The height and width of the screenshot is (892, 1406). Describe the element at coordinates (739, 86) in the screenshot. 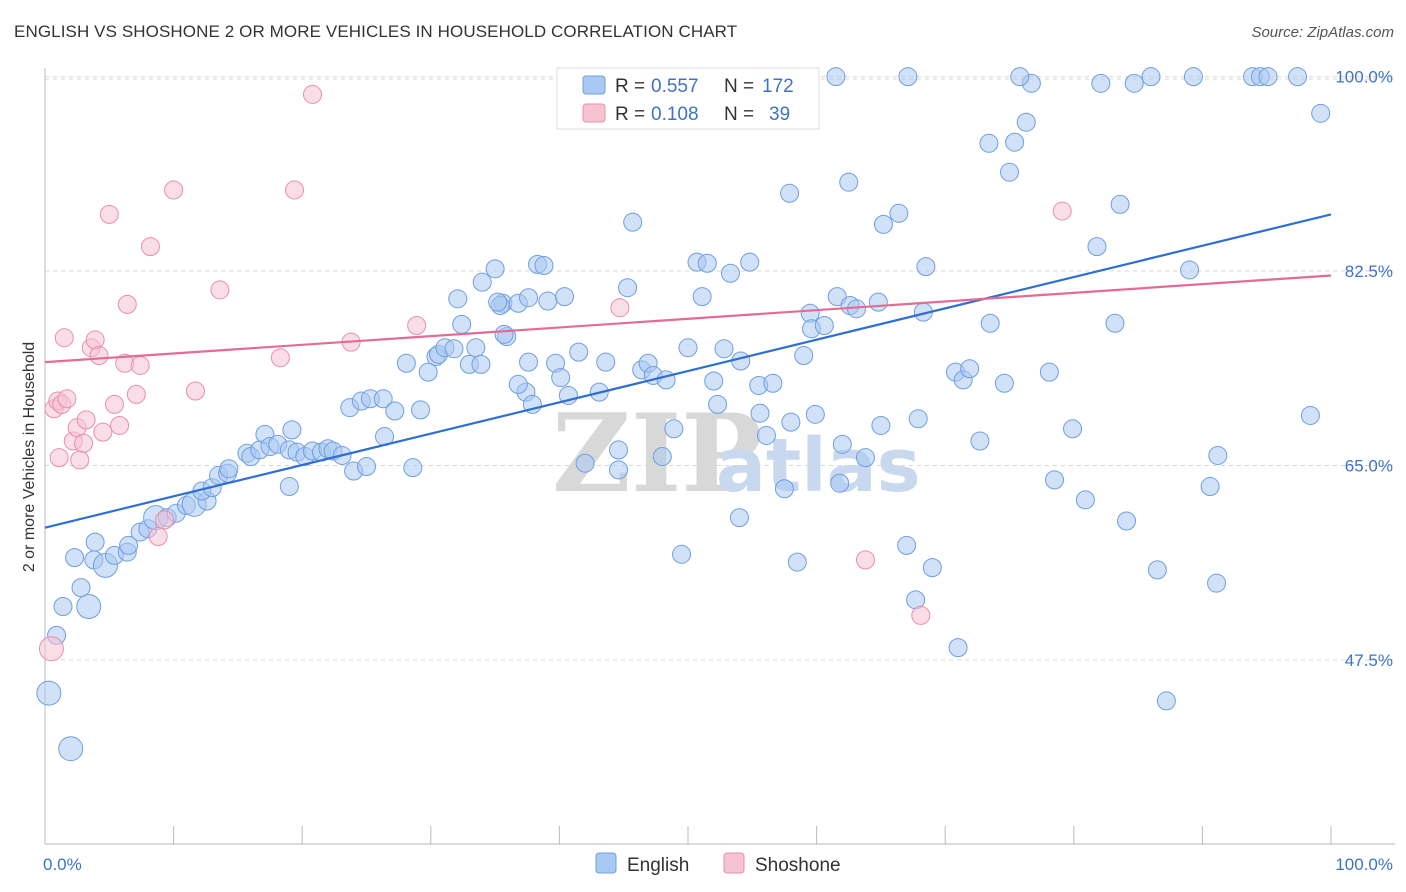

I see `legend-english-n-label: N =` at that location.